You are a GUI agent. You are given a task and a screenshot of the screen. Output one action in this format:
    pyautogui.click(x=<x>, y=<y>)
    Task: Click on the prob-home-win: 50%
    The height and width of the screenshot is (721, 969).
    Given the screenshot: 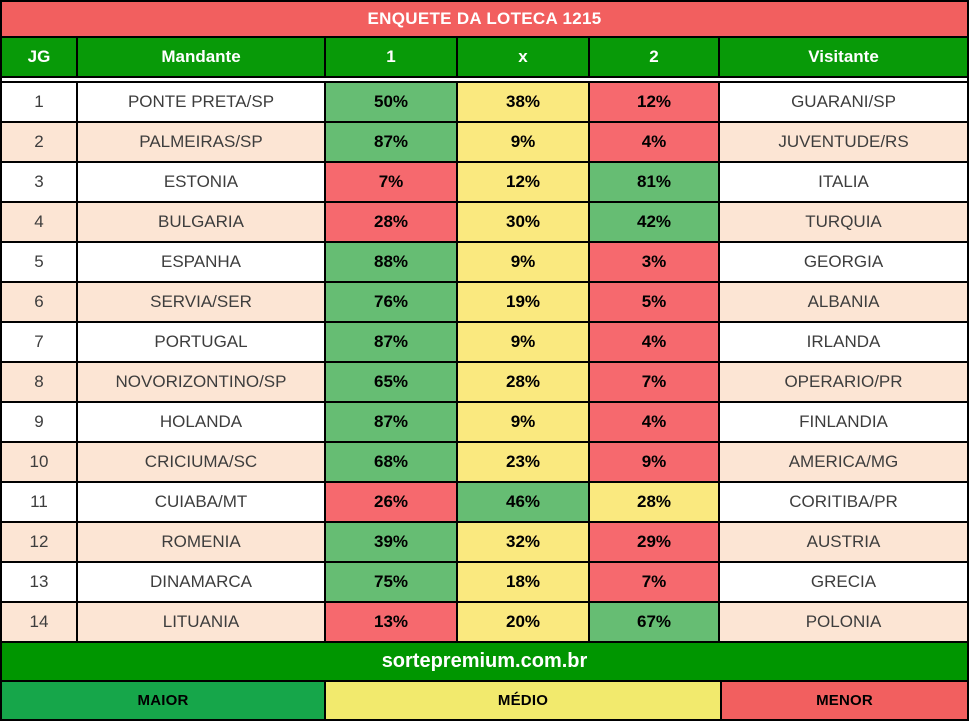 What is the action you would take?
    pyautogui.click(x=391, y=102)
    